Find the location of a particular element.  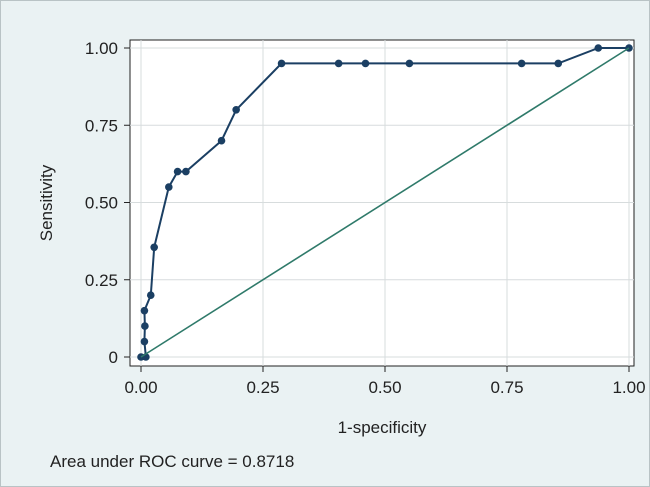

x-axis: 0.00 0.25 0.50 0.75 1.00 is located at coordinates (385, 381).